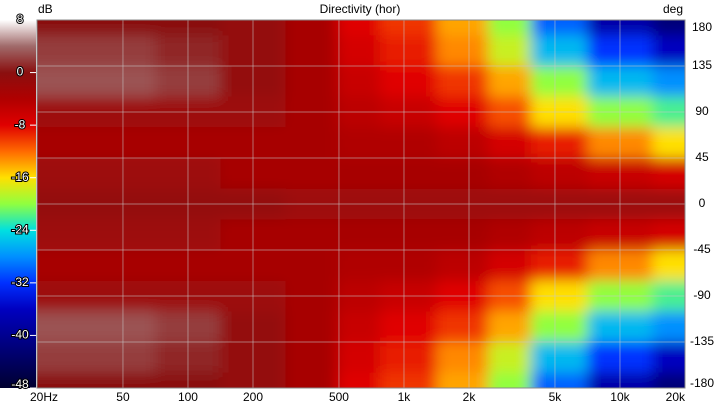 The width and height of the screenshot is (720, 405). Describe the element at coordinates (44, 397) in the screenshot. I see `x-tick-label: 20Hz` at that location.